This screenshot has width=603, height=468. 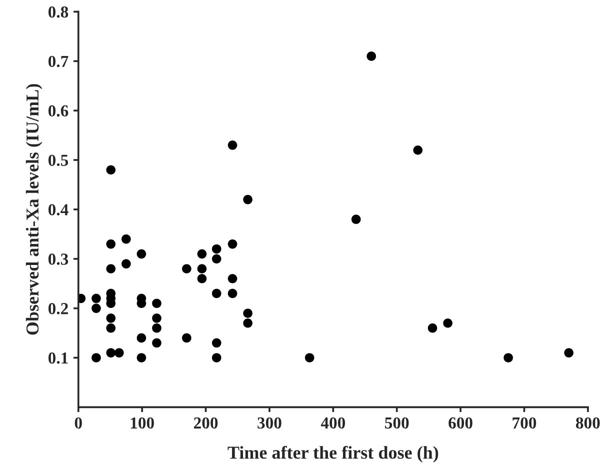 What do you see at coordinates (58, 160) in the screenshot?
I see `y-tick-label: 0.5` at bounding box center [58, 160].